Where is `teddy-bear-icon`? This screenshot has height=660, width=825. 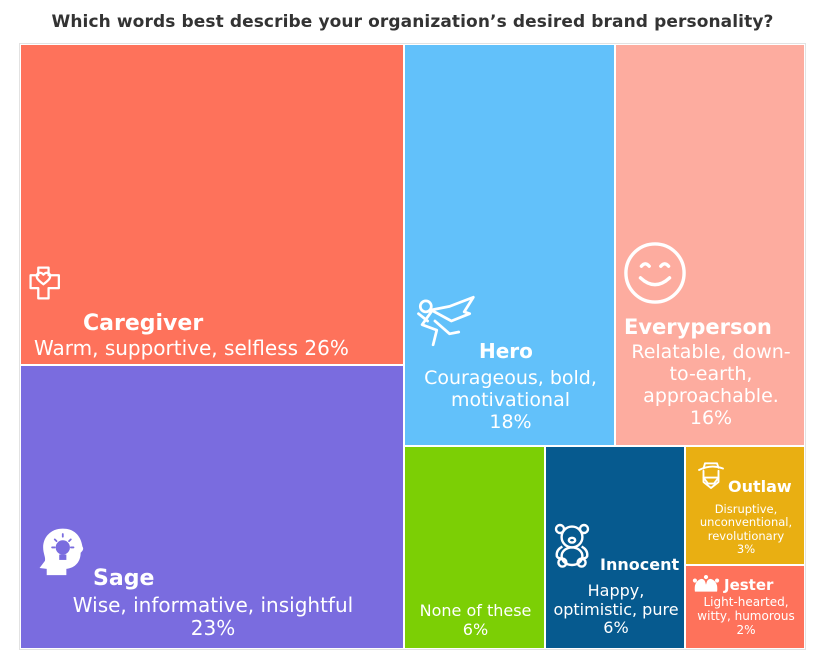 teddy-bear-icon is located at coordinates (572, 545).